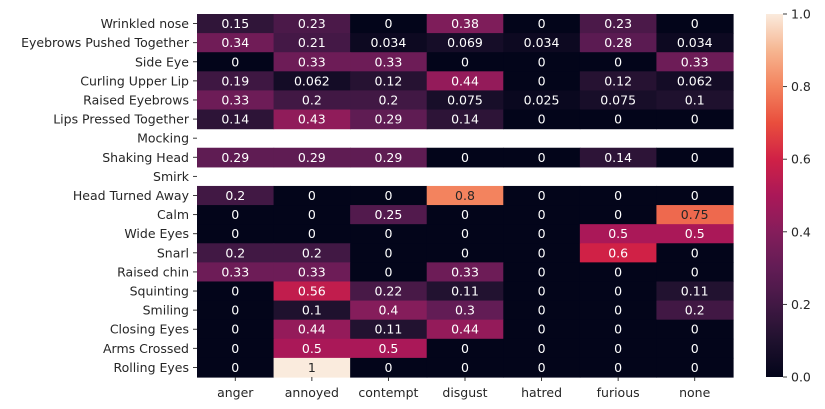  Describe the element at coordinates (465, 310) in the screenshot. I see `cell-value-label: 0.3` at that location.